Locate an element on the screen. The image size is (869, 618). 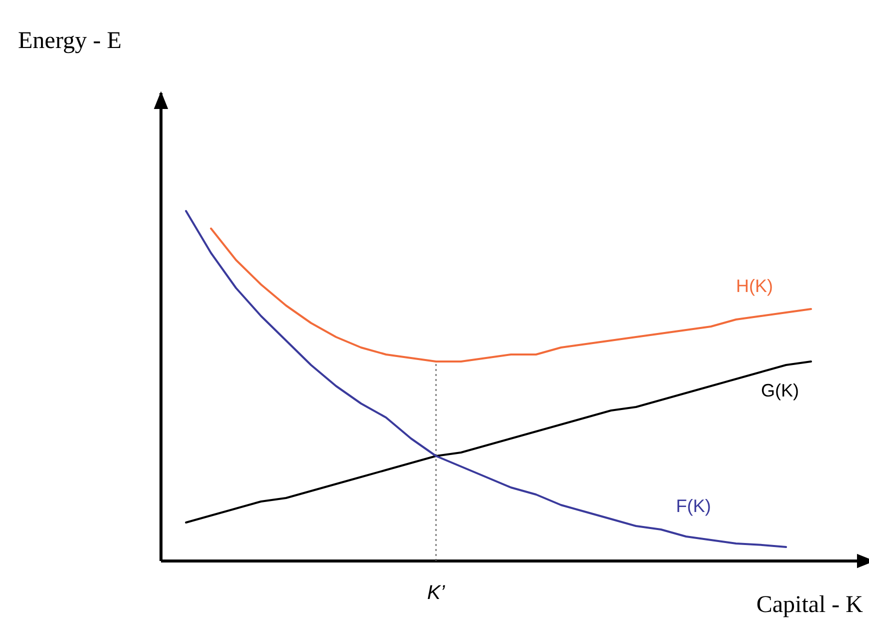
series-label: H(K) is located at coordinates (754, 286).